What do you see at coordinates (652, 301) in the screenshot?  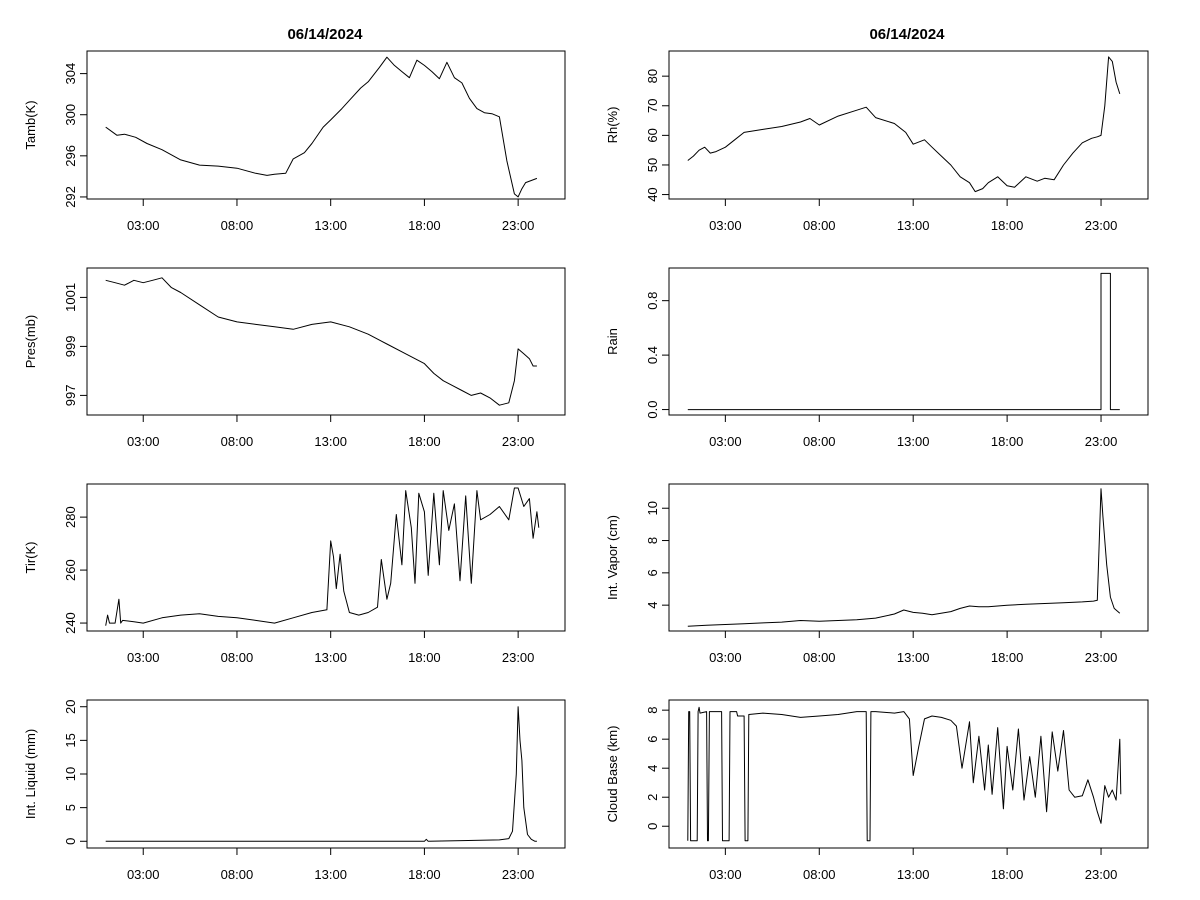 I see `y-tick-label-rain: 0.8` at bounding box center [652, 301].